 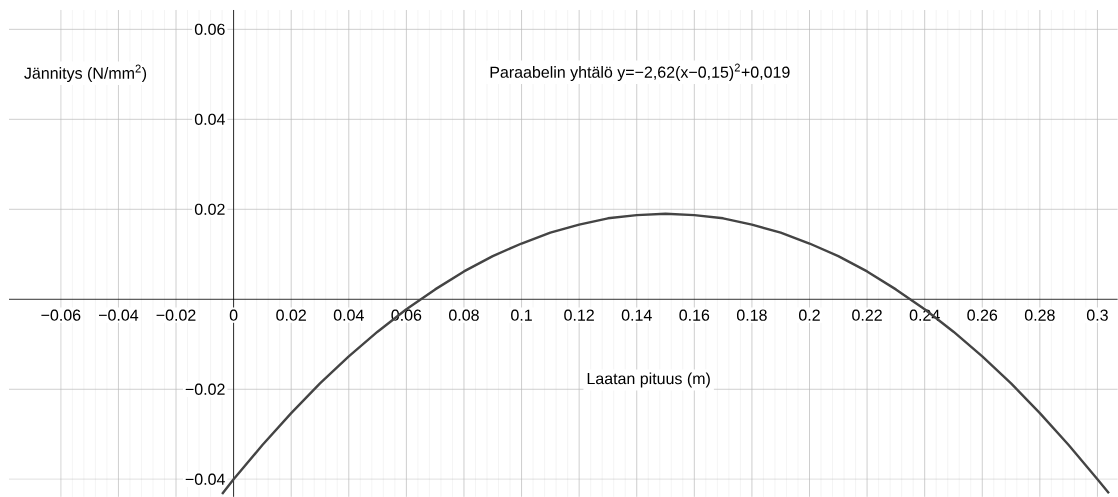 What do you see at coordinates (176, 315) in the screenshot?
I see `x-tick-label: −0.02` at bounding box center [176, 315].